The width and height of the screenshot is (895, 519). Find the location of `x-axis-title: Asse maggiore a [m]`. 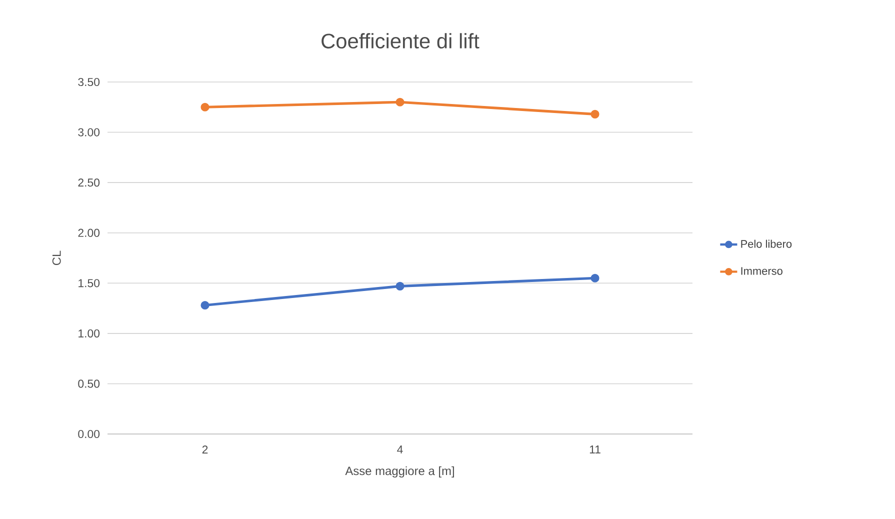

x-axis-title: Asse maggiore a [m] is located at coordinates (399, 472).